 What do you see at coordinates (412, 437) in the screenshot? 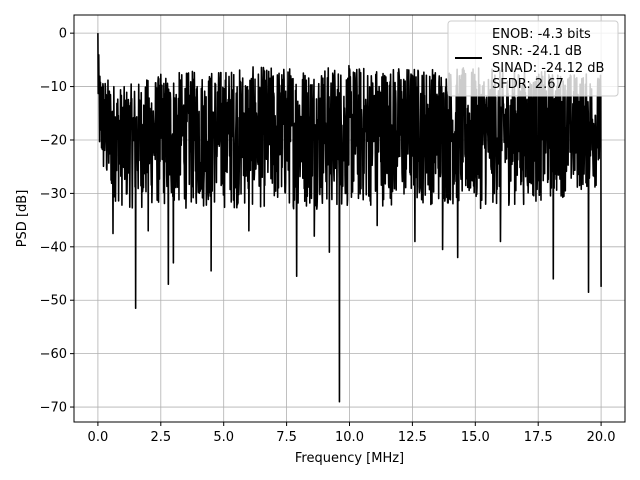
I see `x-tick-label: 12.5` at bounding box center [412, 437].